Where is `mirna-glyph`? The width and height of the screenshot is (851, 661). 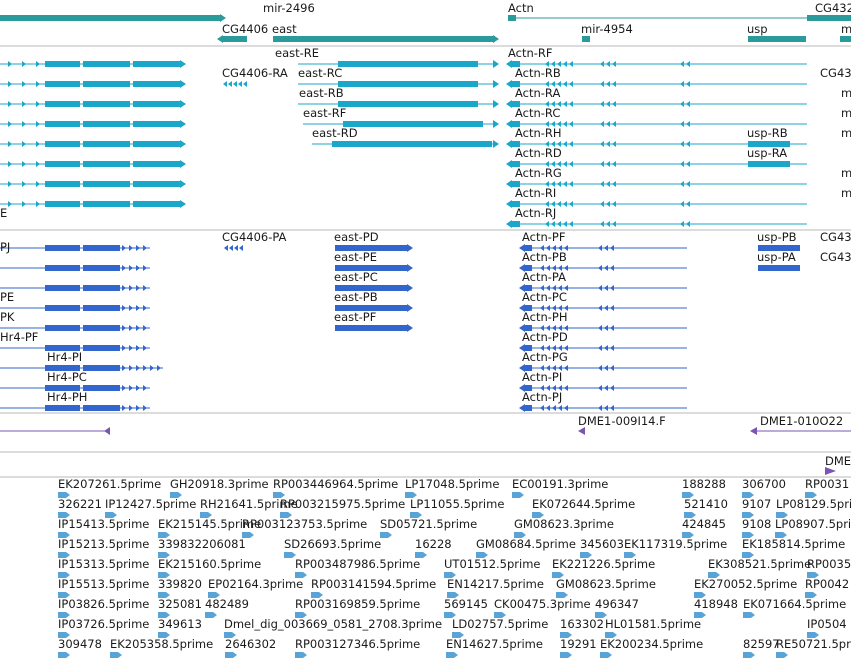 mirna-glyph is located at coordinates (753, 431).